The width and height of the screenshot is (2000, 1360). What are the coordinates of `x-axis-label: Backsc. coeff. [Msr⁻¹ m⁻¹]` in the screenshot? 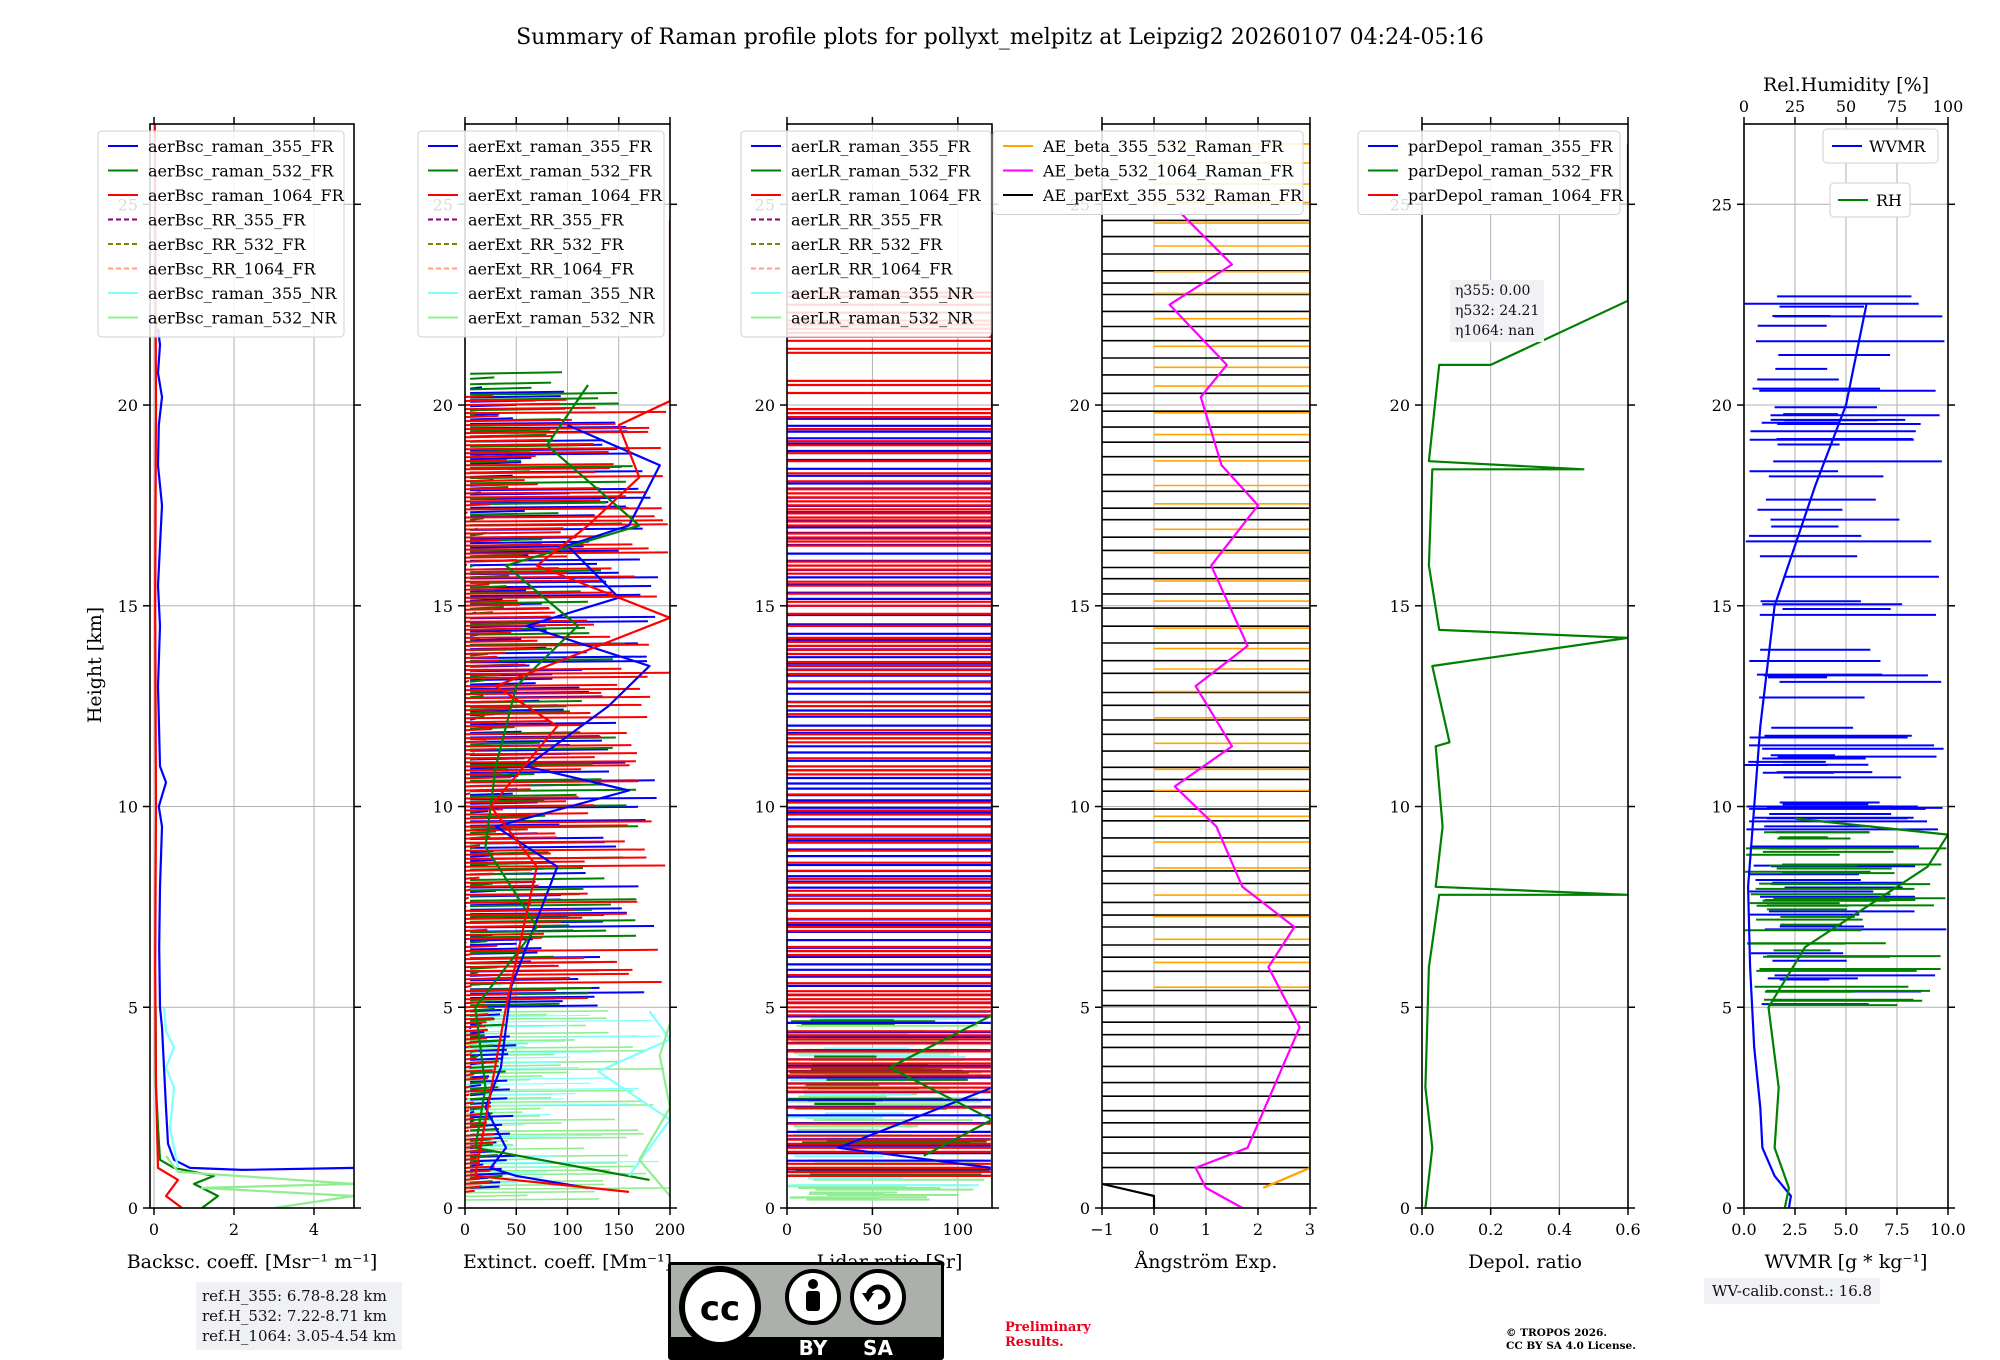 It's located at (252, 1262).